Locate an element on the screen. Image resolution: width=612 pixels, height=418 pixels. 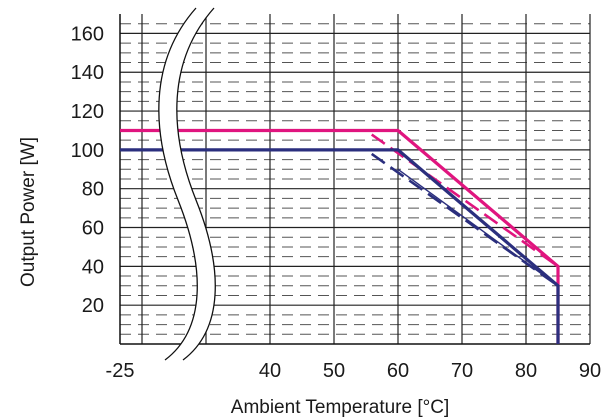
y-tick-label: 20 is located at coordinates (93, 306).